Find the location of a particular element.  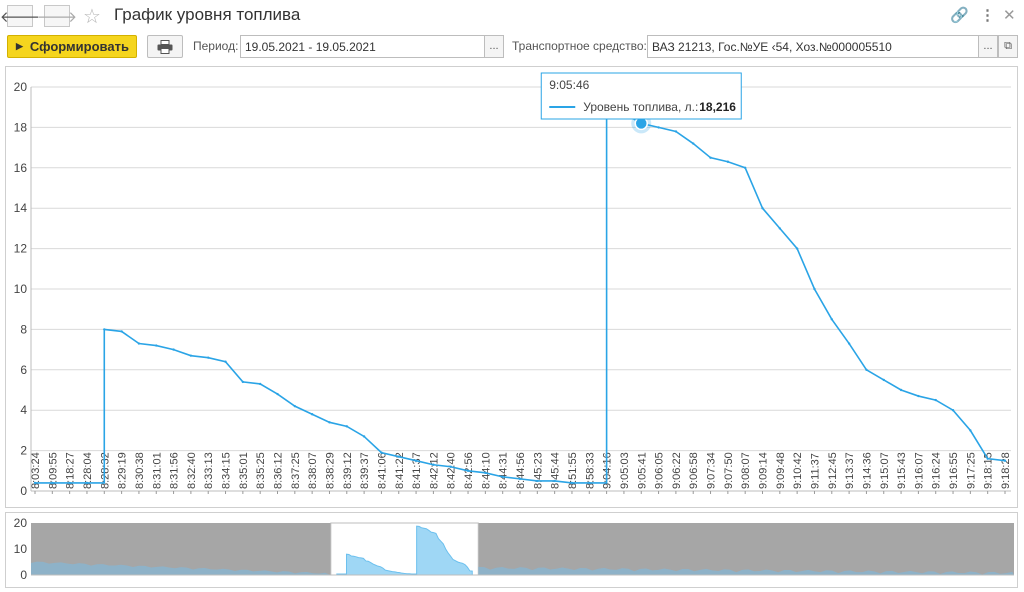

x-tick-label: 8:36:12 is located at coordinates (279, 470).